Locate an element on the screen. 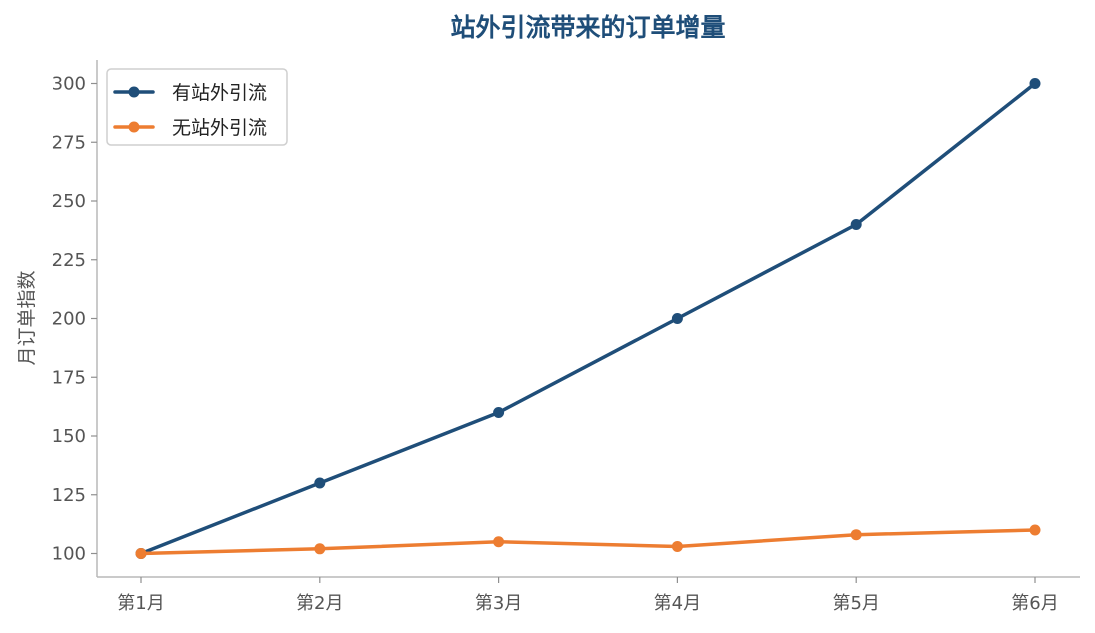 The width and height of the screenshot is (1095, 633). y-tick-label: 175 is located at coordinates (69, 377).